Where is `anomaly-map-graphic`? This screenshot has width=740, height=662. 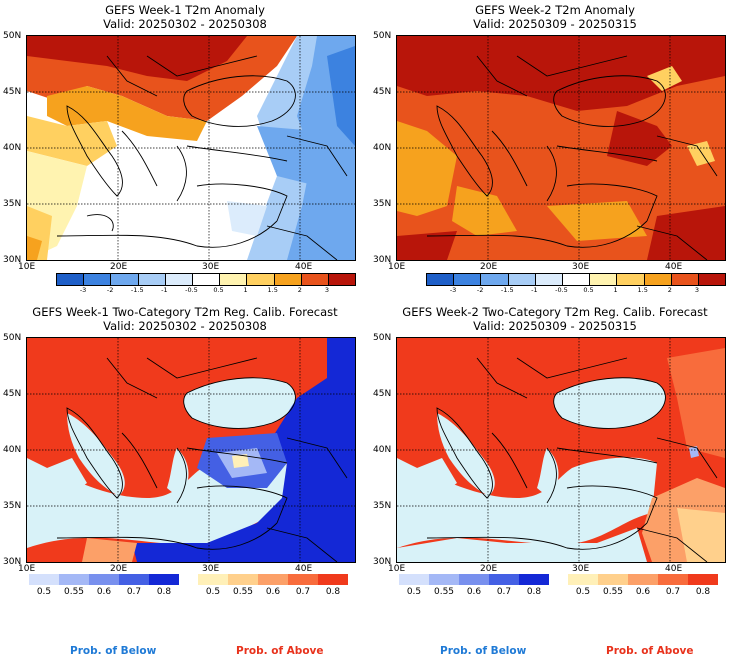
anomaly-map-graphic is located at coordinates (191, 148).